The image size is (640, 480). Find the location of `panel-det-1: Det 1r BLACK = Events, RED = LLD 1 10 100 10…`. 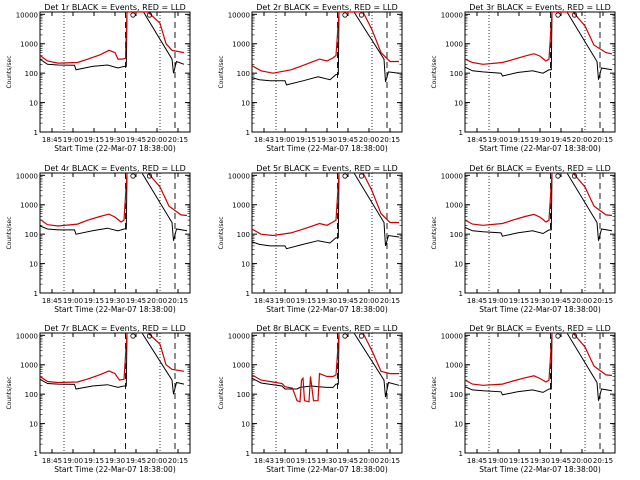

panel-det-1: Det 1r BLACK = Events, RED = LLD 1 10 100 10… is located at coordinates (98, 78).